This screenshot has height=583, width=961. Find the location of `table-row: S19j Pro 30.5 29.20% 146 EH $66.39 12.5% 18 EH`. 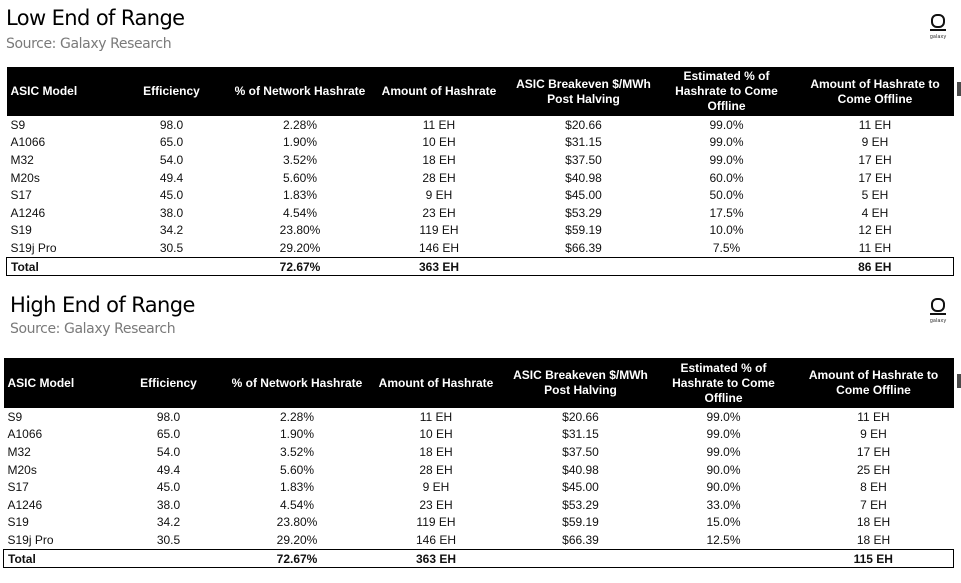

table-row: S19j Pro 30.5 29.20% 146 EH $66.39 12.5% 18 EH is located at coordinates (479, 540).